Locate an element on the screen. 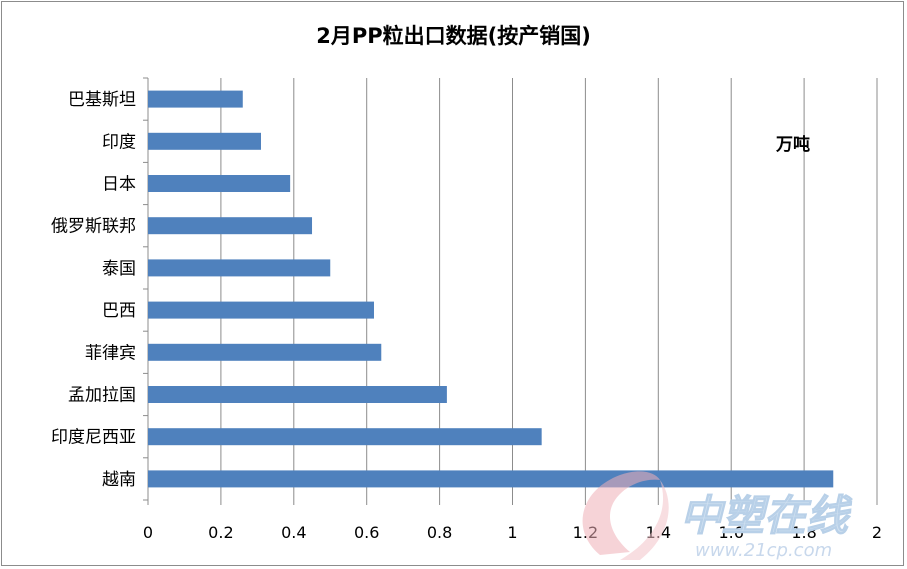  x-tick-label: 0 is located at coordinates (148, 532).